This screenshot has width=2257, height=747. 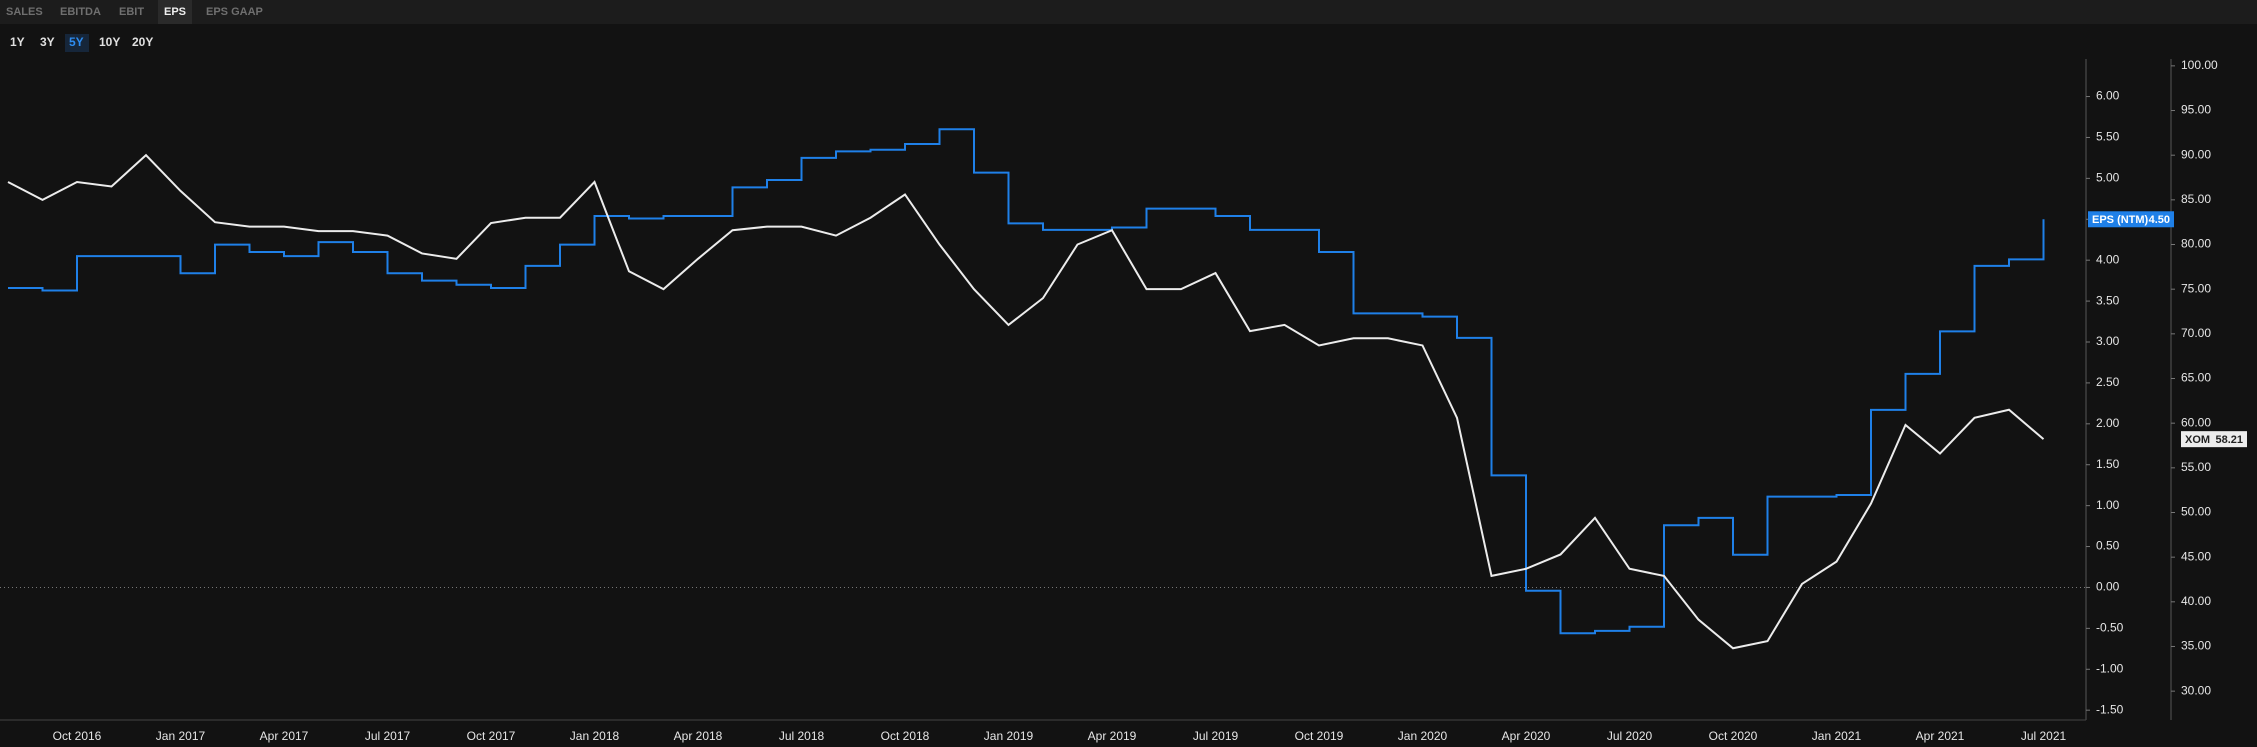 I want to click on y-tick-label: -1.00, so click(x=2110, y=668).